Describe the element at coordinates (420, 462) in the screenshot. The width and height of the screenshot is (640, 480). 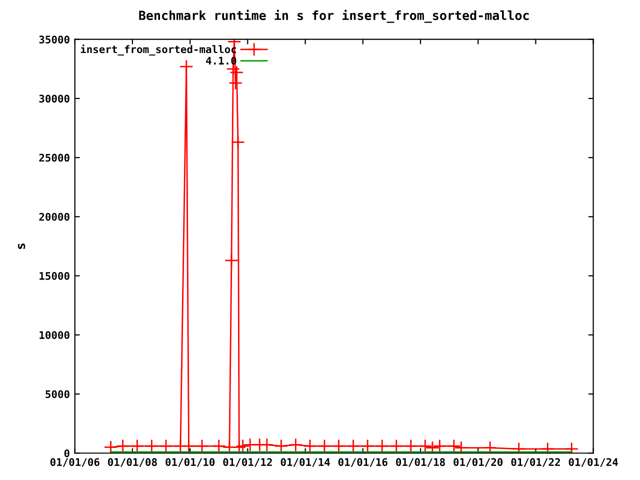
I see `x-tick-label: 01/01/18` at that location.